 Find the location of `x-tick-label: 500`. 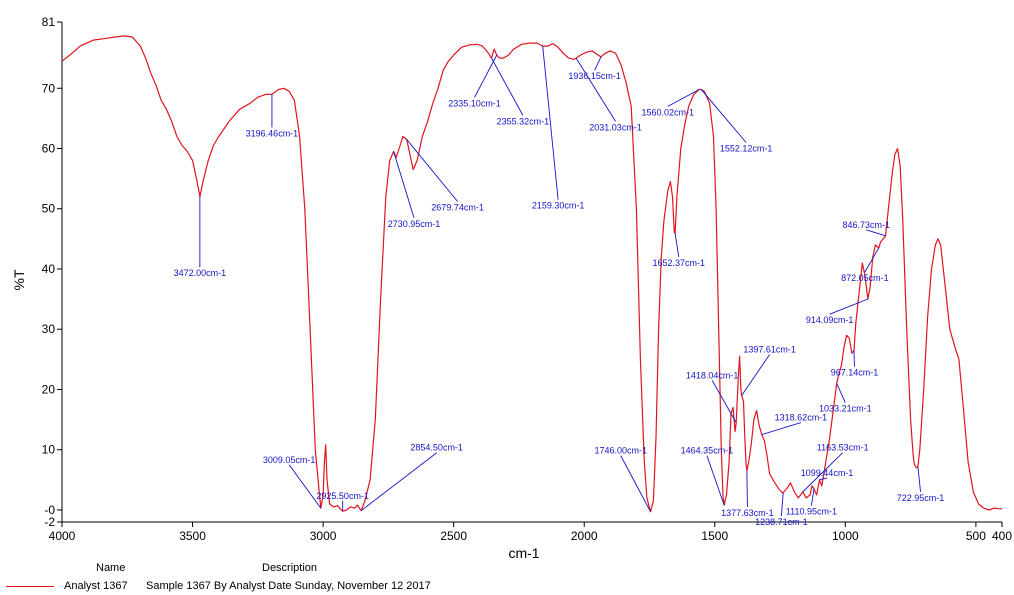

x-tick-label: 500 is located at coordinates (976, 536).